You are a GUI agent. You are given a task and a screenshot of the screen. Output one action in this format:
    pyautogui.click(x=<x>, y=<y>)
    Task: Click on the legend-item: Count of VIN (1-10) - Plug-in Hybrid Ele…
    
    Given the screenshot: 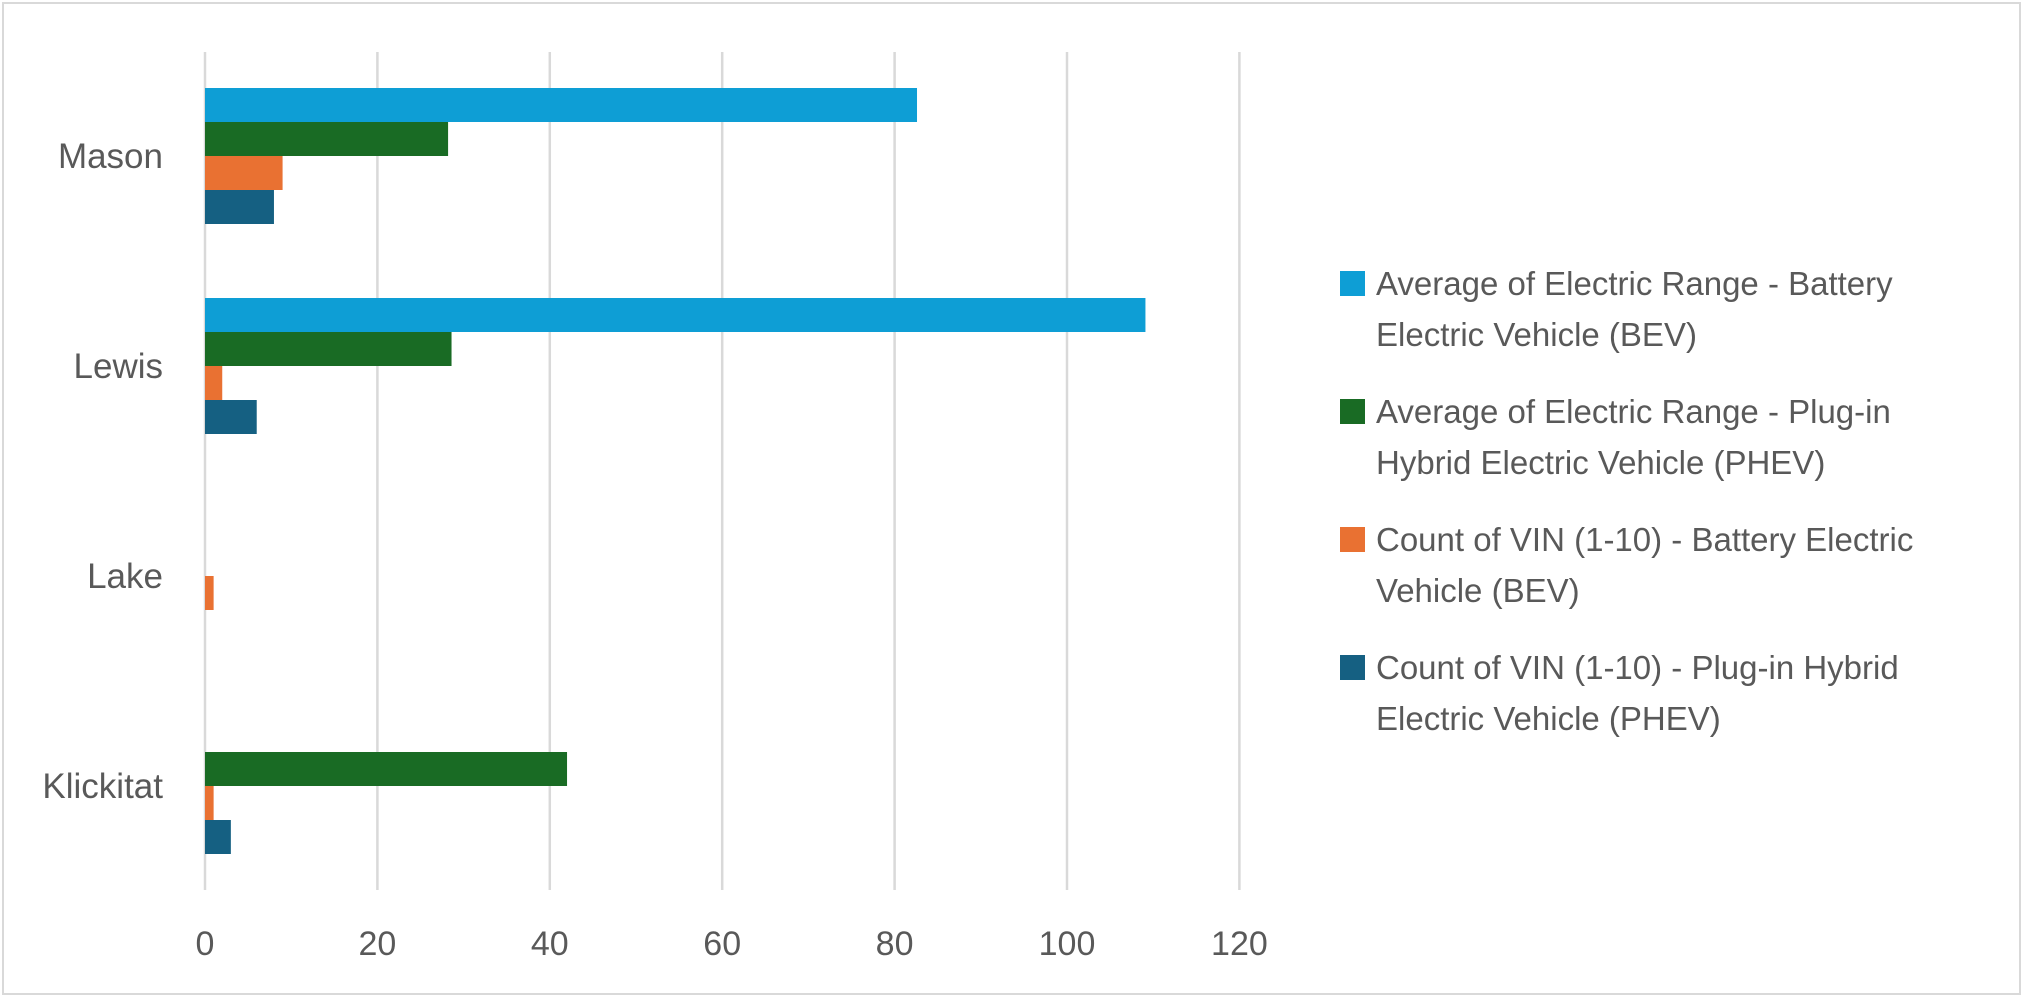 What is the action you would take?
    pyautogui.click(x=1665, y=693)
    